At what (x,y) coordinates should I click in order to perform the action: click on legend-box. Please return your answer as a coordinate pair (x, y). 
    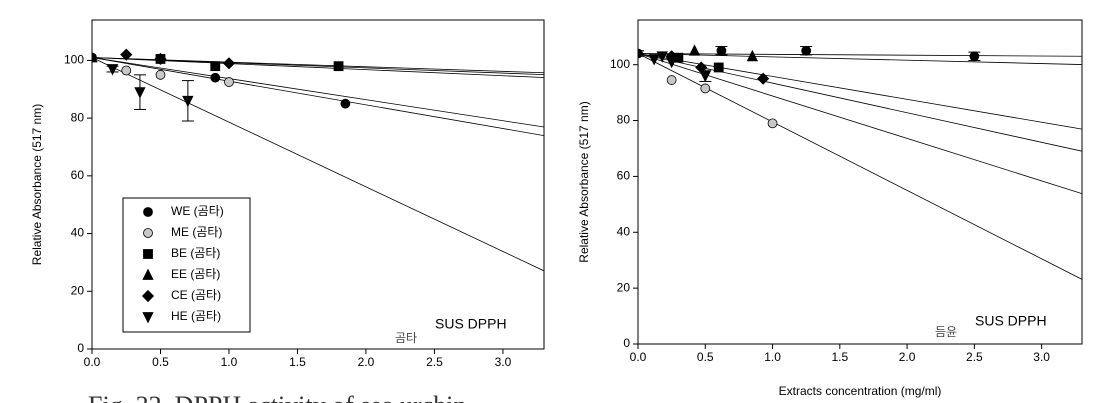
    Looking at the image, I should click on (186, 265).